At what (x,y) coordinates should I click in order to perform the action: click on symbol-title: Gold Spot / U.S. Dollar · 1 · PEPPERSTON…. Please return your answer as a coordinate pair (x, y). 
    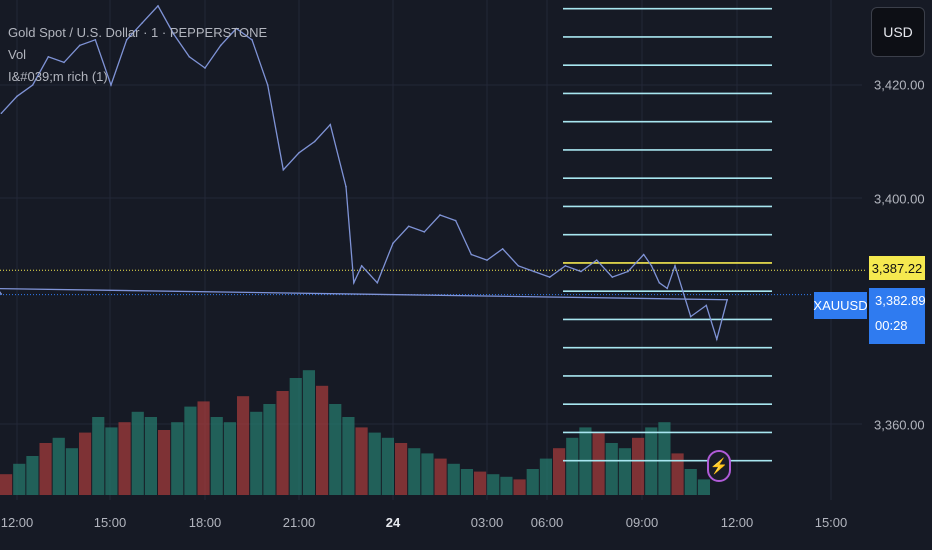
    Looking at the image, I should click on (138, 32).